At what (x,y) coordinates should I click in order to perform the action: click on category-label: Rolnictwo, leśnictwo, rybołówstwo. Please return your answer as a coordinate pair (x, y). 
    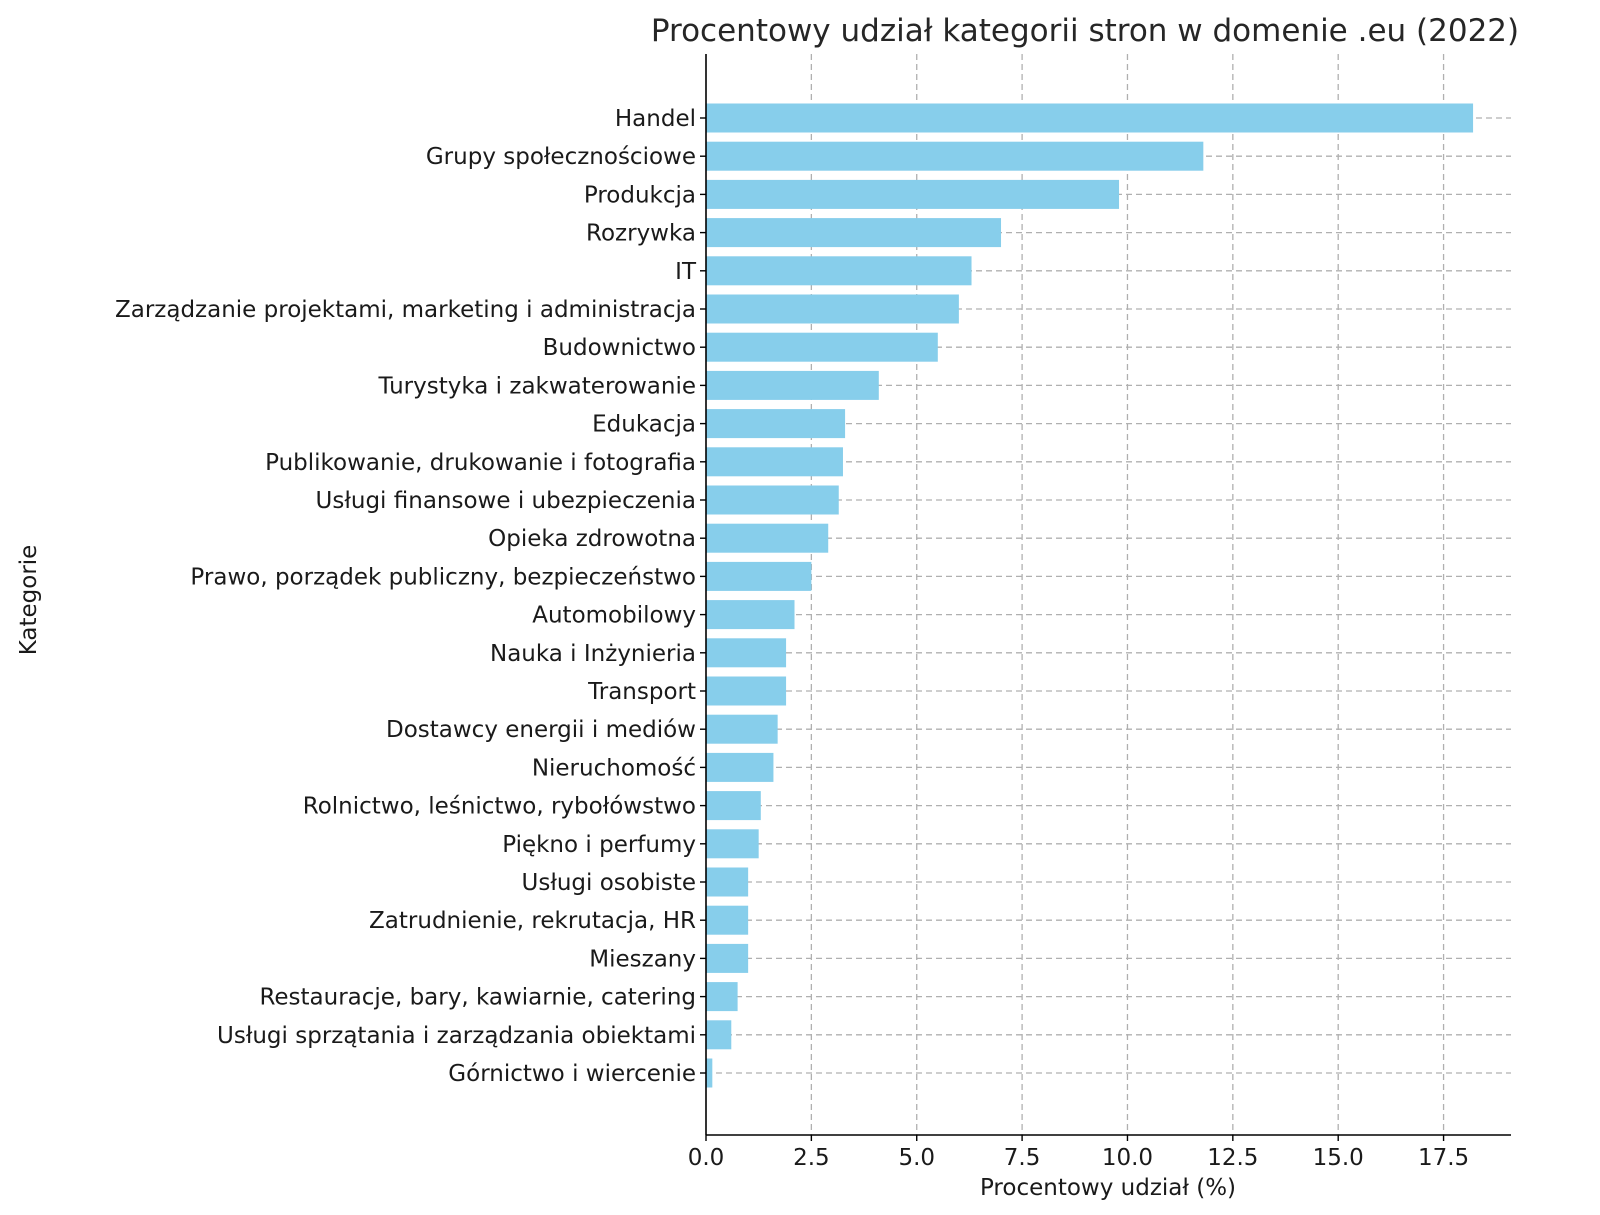
    Looking at the image, I should click on (499, 807).